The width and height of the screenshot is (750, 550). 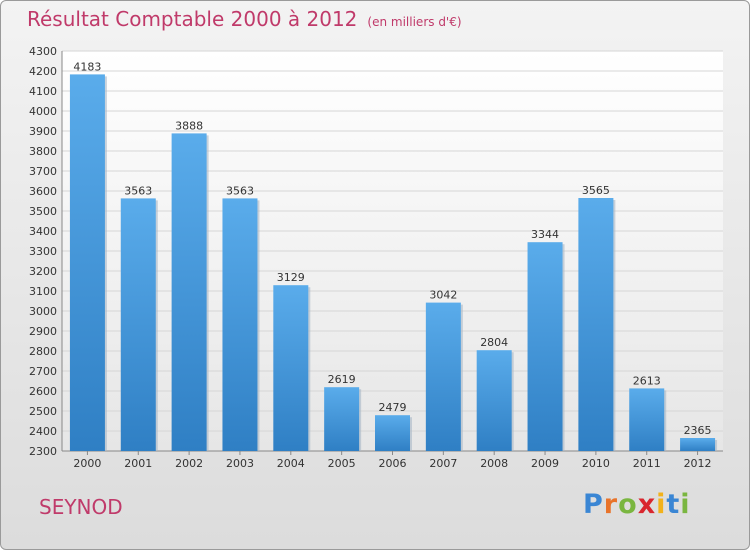 What do you see at coordinates (43, 331) in the screenshot?
I see `y-tick-label: 2900` at bounding box center [43, 331].